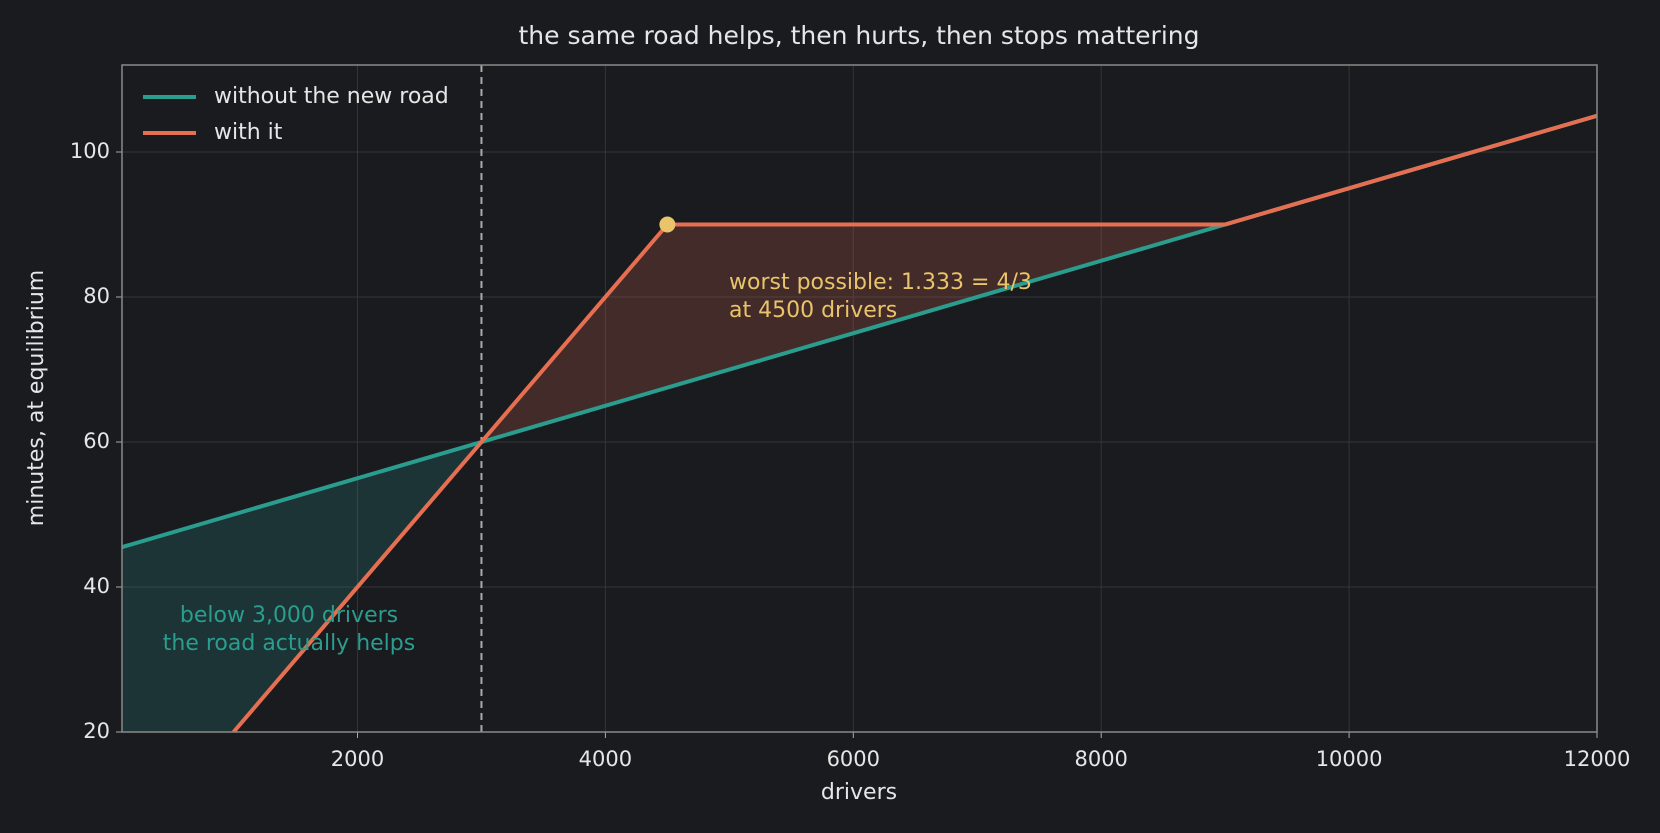 The height and width of the screenshot is (833, 1660). I want to click on annotation: below 3,000 drivers, so click(289, 615).